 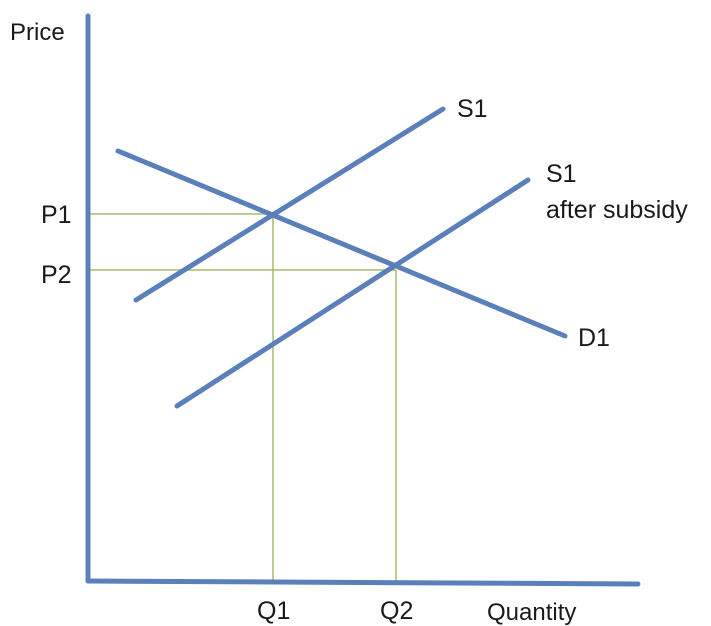 What do you see at coordinates (56, 275) in the screenshot?
I see `price-label-p2: P2` at bounding box center [56, 275].